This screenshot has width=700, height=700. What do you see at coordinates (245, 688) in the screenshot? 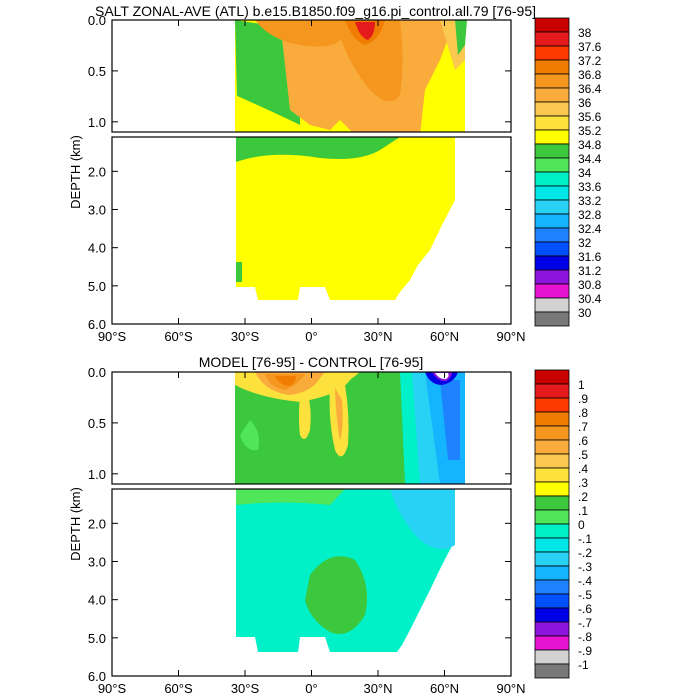
I see `x-tick-label: 30°S` at bounding box center [245, 688].